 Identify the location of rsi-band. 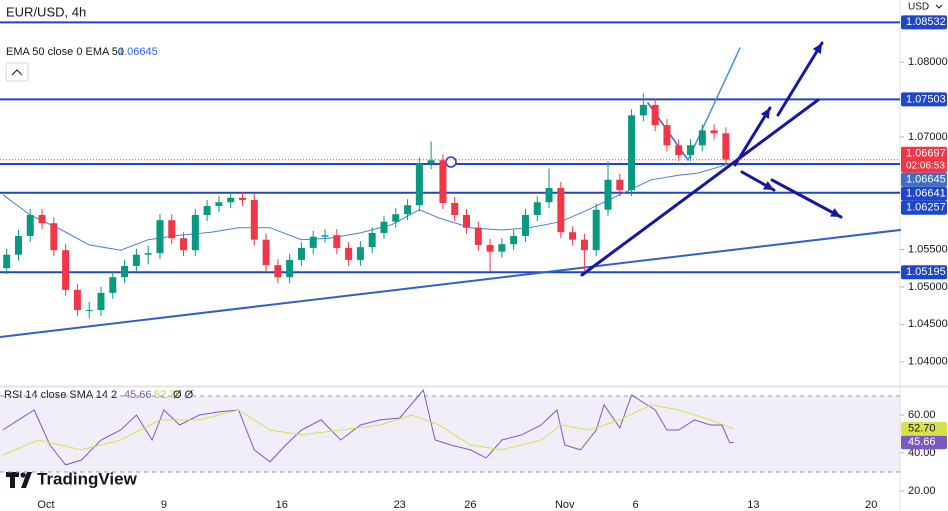
(450, 433).